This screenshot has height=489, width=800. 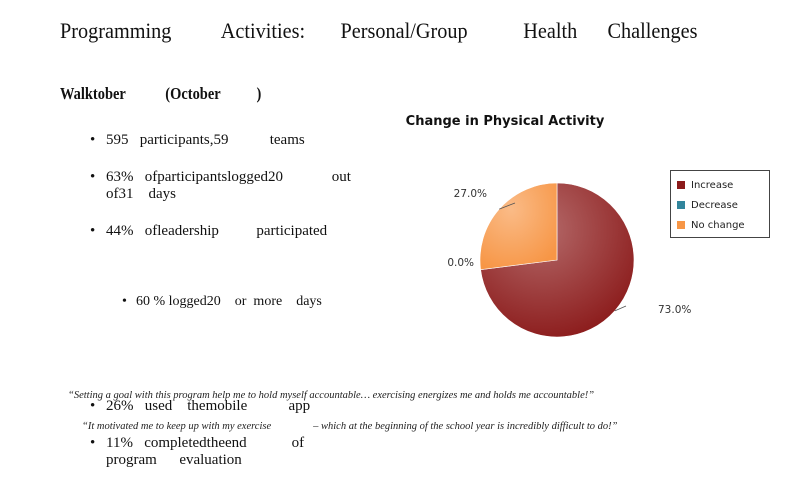 I want to click on leader-line-no-change, so click(x=507, y=206).